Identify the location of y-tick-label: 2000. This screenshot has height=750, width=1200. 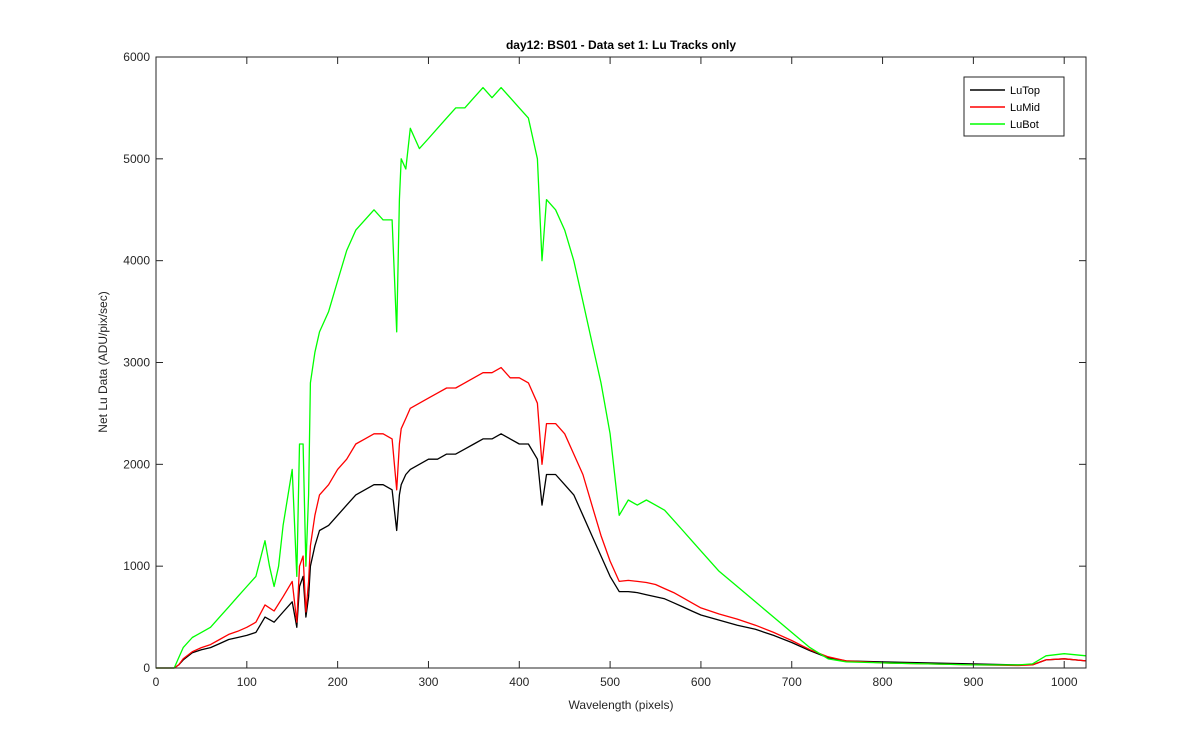
(136, 464).